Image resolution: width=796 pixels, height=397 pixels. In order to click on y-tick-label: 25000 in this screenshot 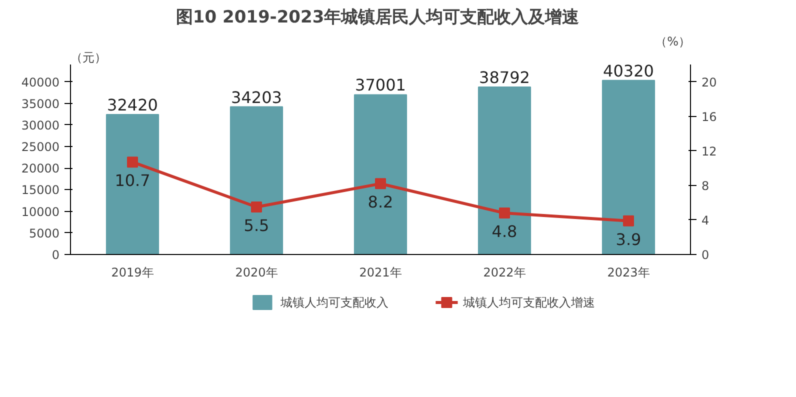, I will do `click(40, 147)`.